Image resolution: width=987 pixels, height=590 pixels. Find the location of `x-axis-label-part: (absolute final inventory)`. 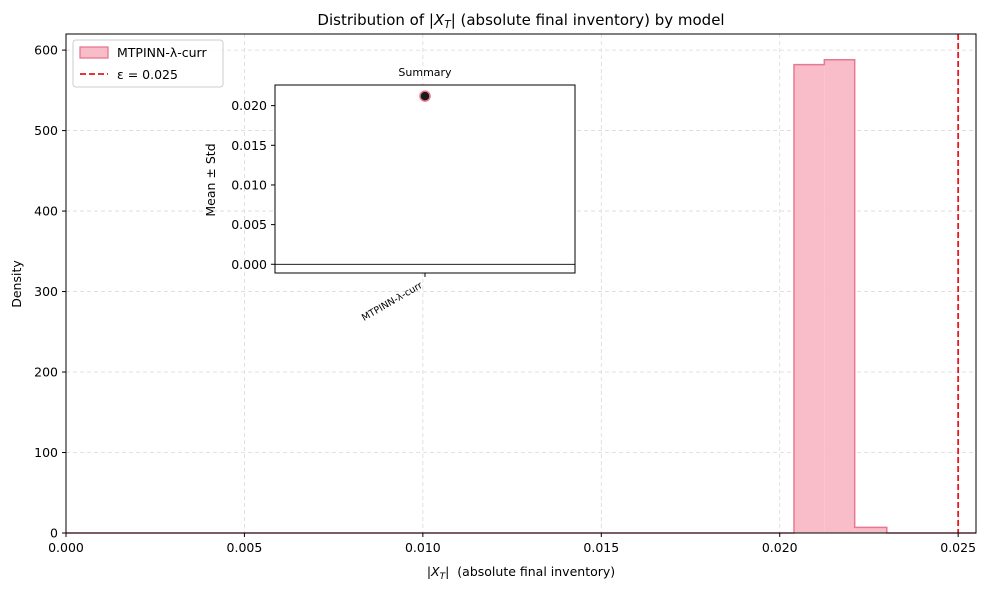

x-axis-label-part: (absolute final inventory) is located at coordinates (532, 571).